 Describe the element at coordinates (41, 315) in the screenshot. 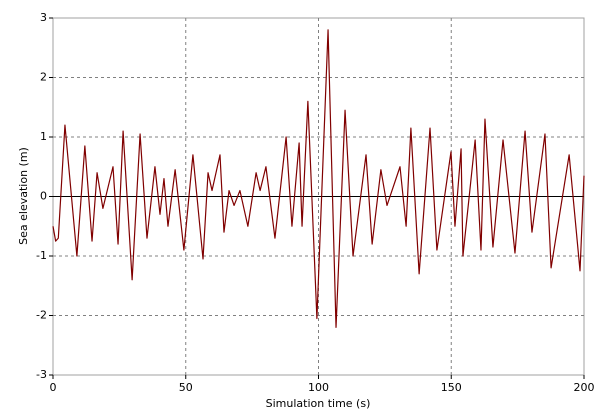

I see `y-tick-label: -2` at that location.